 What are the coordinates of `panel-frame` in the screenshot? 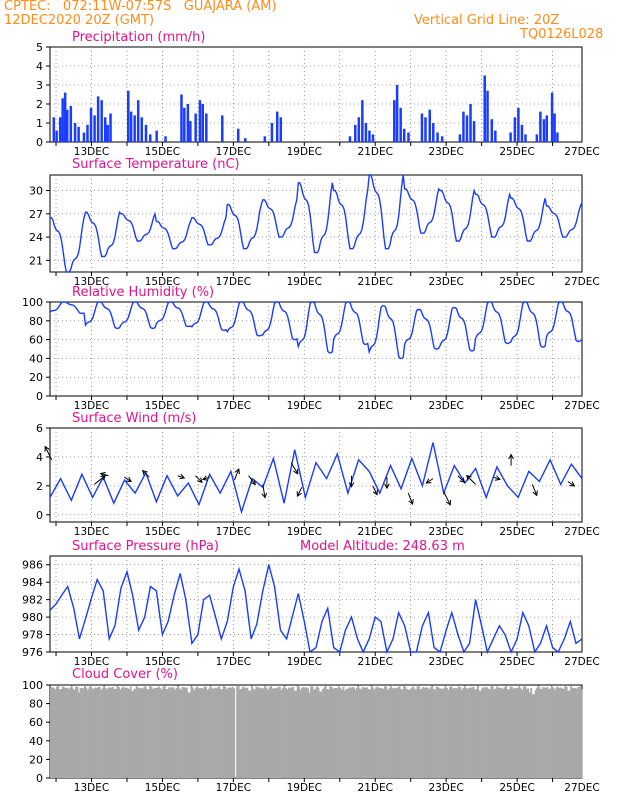 It's located at (316, 94).